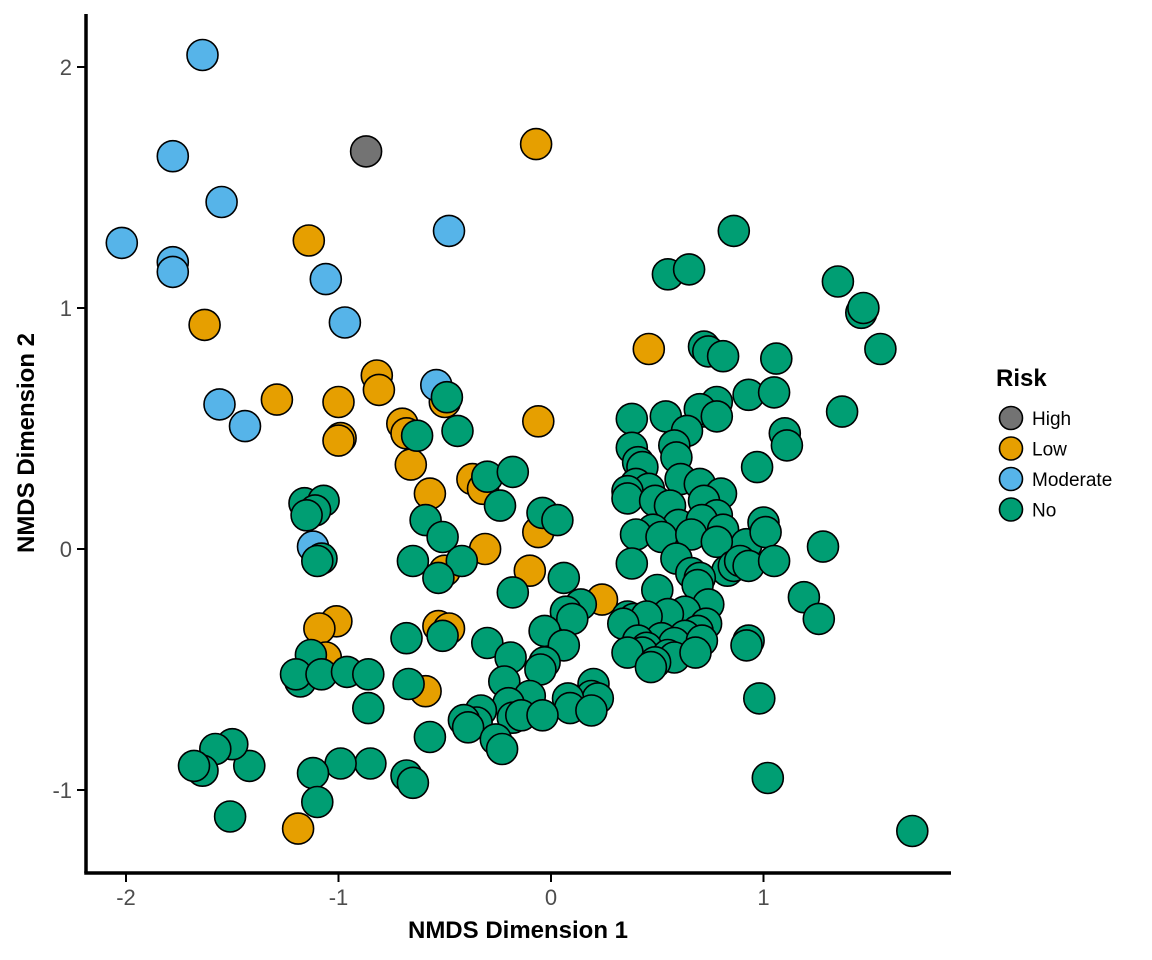 The width and height of the screenshot is (1152, 960). Describe the element at coordinates (551, 897) in the screenshot. I see `x-tick-label-2: 0` at that location.